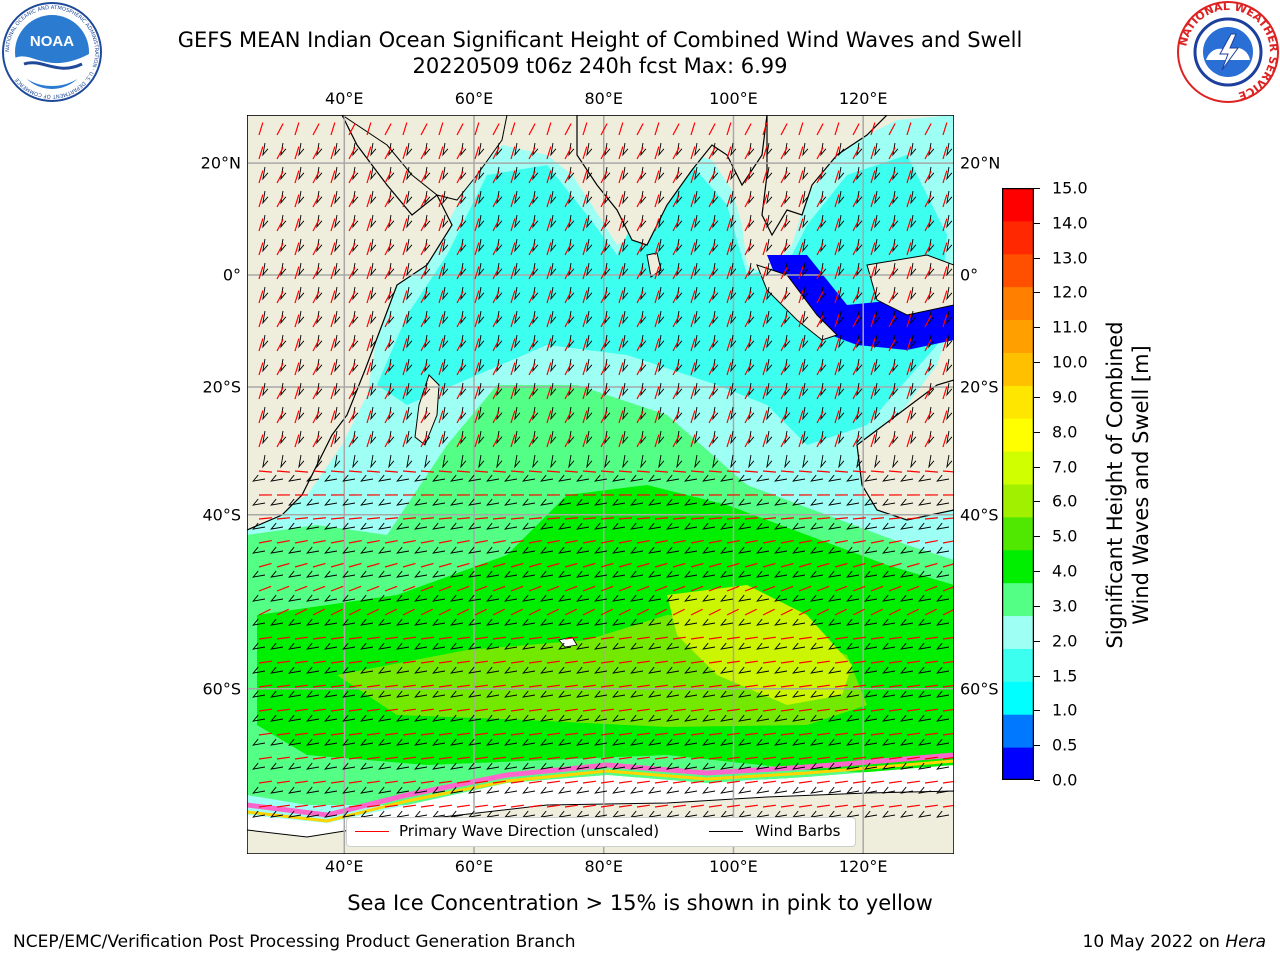 The image size is (1280, 960). What do you see at coordinates (1115, 485) in the screenshot?
I see `colorbar-title-line1: Significant Height of Combined` at bounding box center [1115, 485].